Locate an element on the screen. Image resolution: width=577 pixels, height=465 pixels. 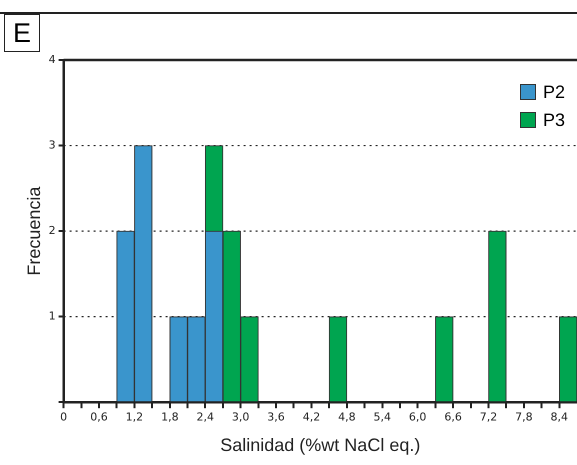
legend-label: P2 is located at coordinates (553, 92).